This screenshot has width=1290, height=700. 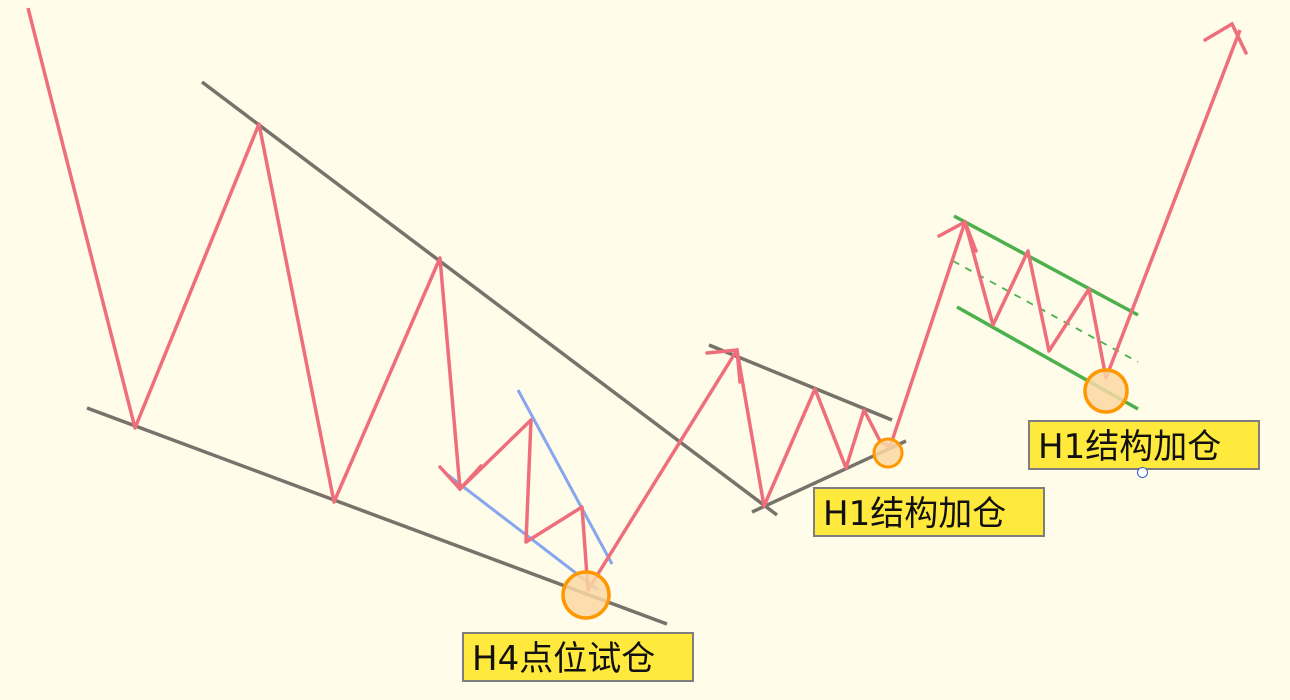 What do you see at coordinates (586, 595) in the screenshot?
I see `h4-entry-marker` at bounding box center [586, 595].